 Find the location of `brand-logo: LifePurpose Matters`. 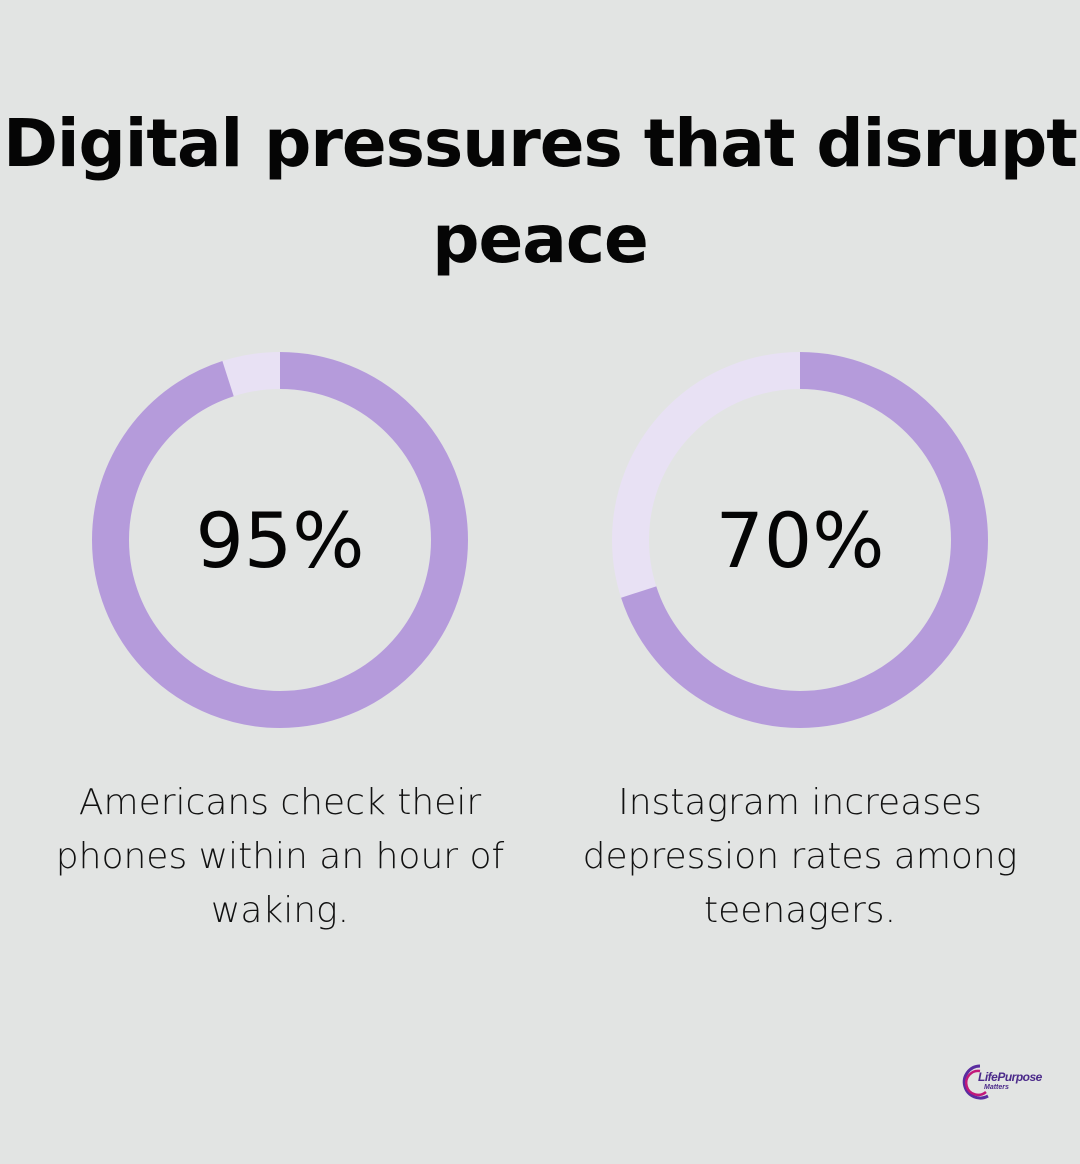

brand-logo: LifePurpose Matters is located at coordinates (1003, 1082).